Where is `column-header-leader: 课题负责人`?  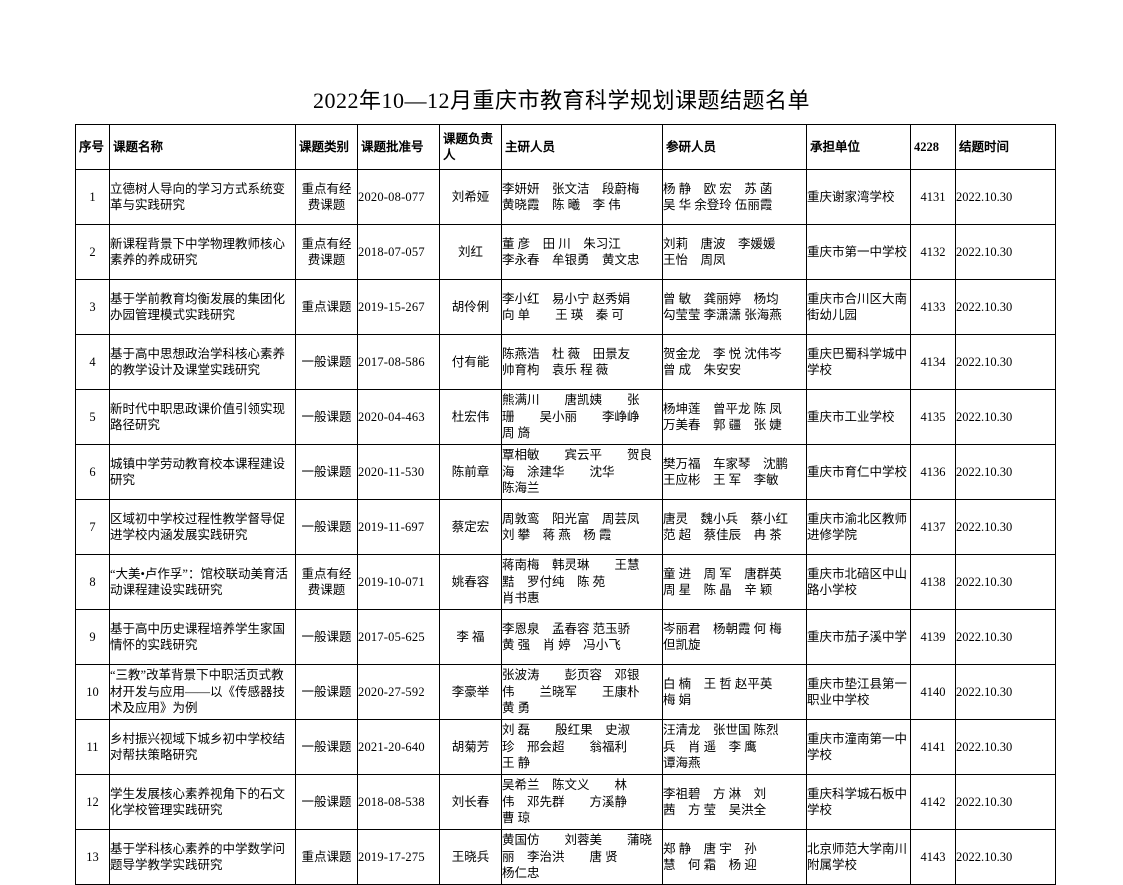
column-header-leader: 课题负责人 is located at coordinates (470, 147).